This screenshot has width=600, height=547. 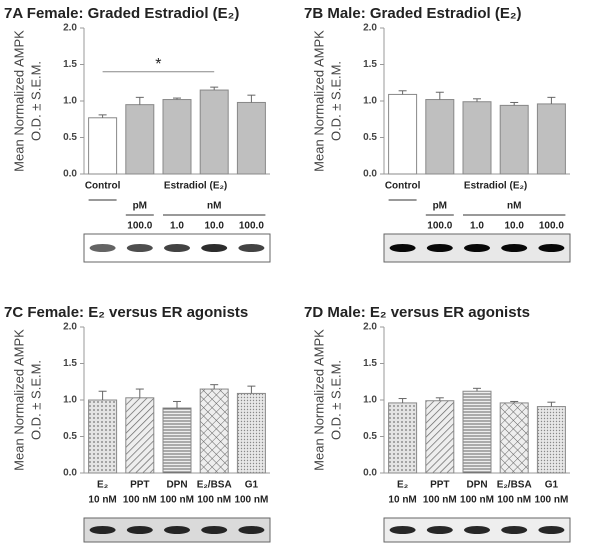 What do you see at coordinates (252, 485) in the screenshot?
I see `x-tick-label: G1` at bounding box center [252, 485].